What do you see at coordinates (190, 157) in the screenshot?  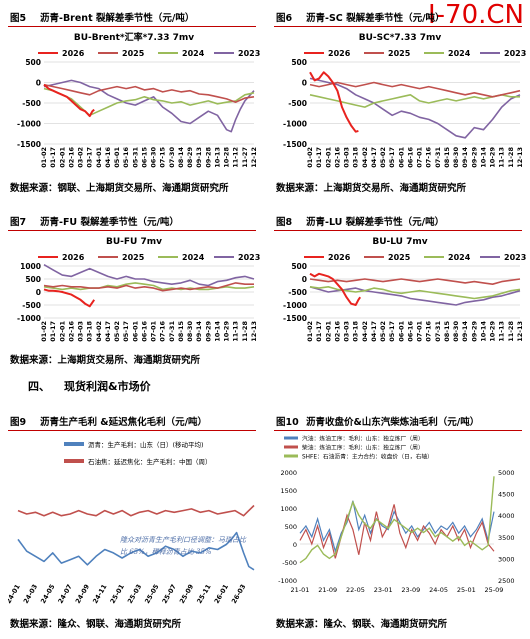 I see `x-tick-label: 08-29` at bounding box center [190, 157].